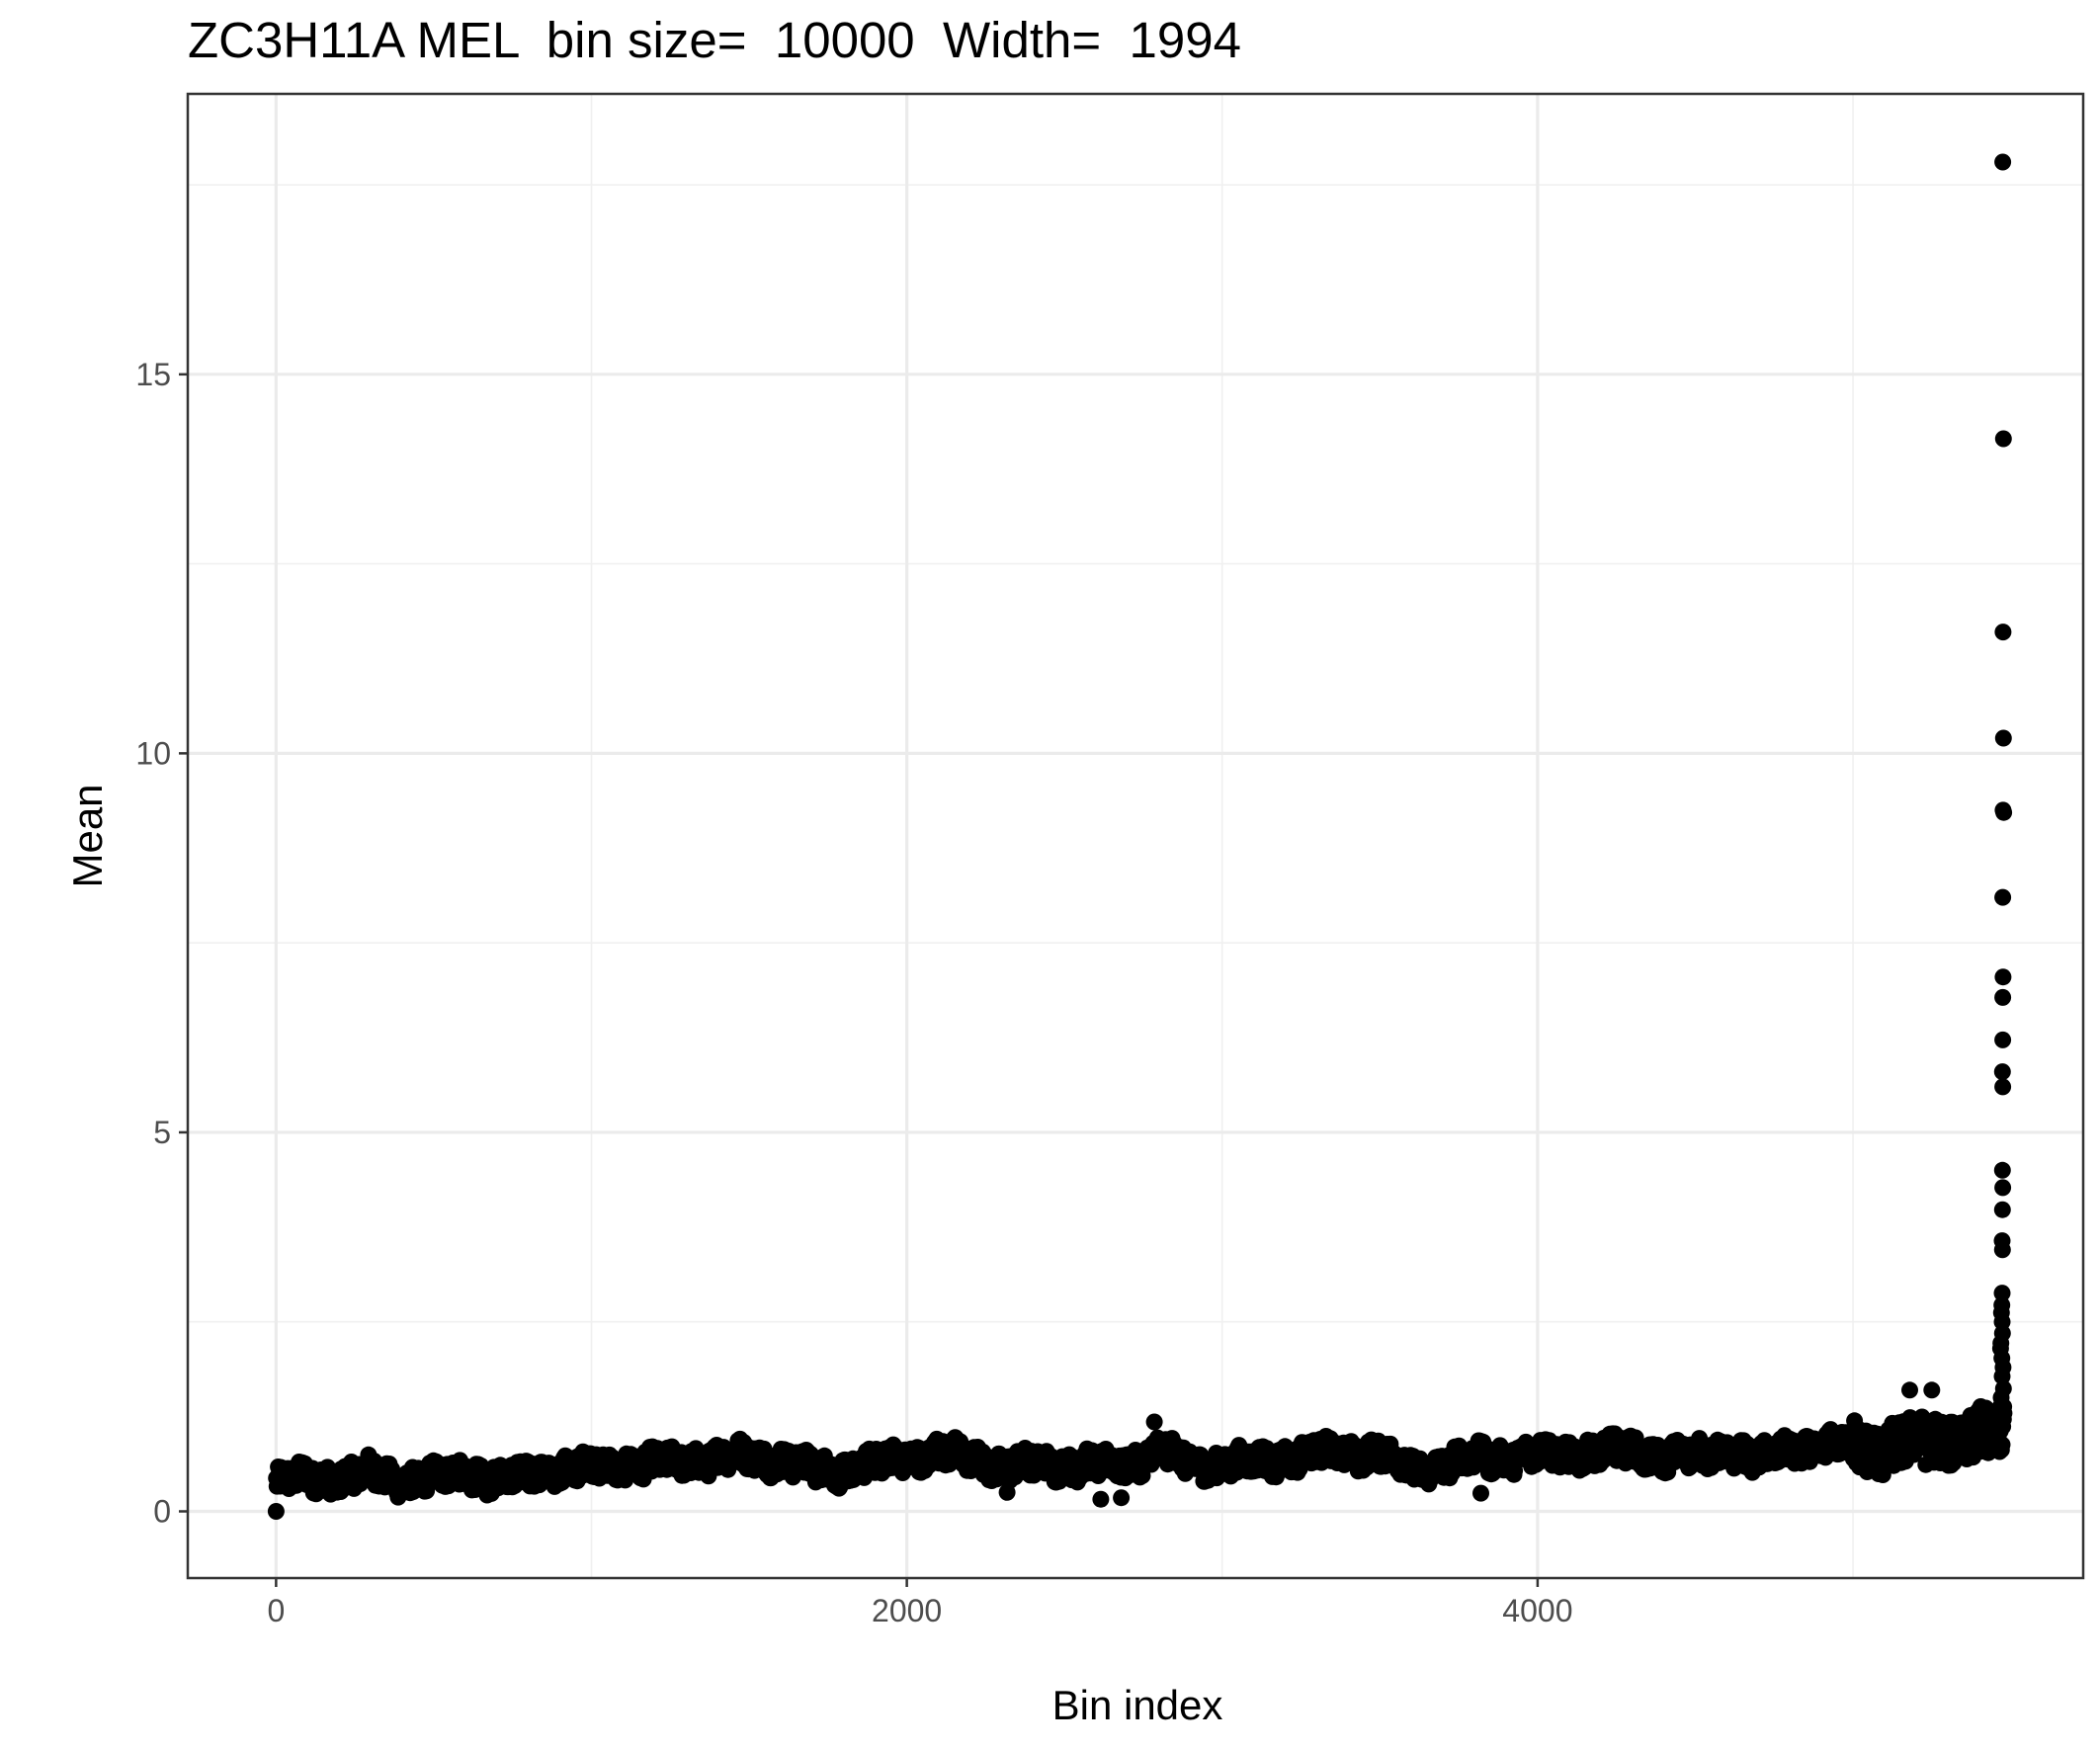 Image resolution: width=2100 pixels, height=1750 pixels. What do you see at coordinates (153, 753) in the screenshot?
I see `y-tick-label-2: 10` at bounding box center [153, 753].